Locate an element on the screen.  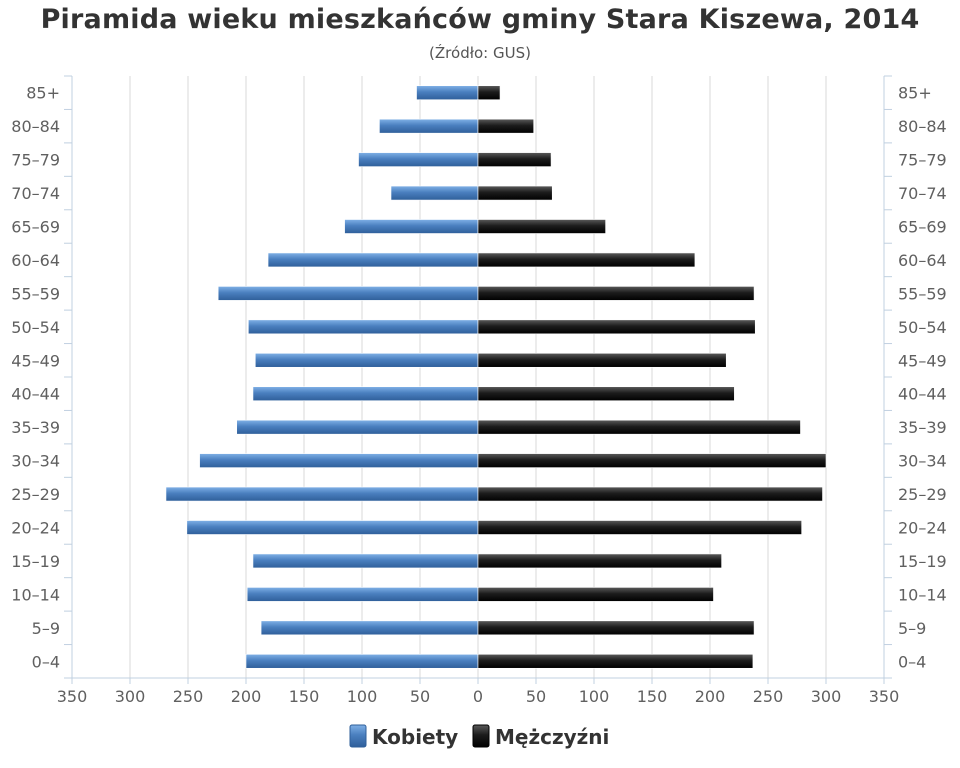
legend-swatch-mezczyzni is located at coordinates (481, 736).